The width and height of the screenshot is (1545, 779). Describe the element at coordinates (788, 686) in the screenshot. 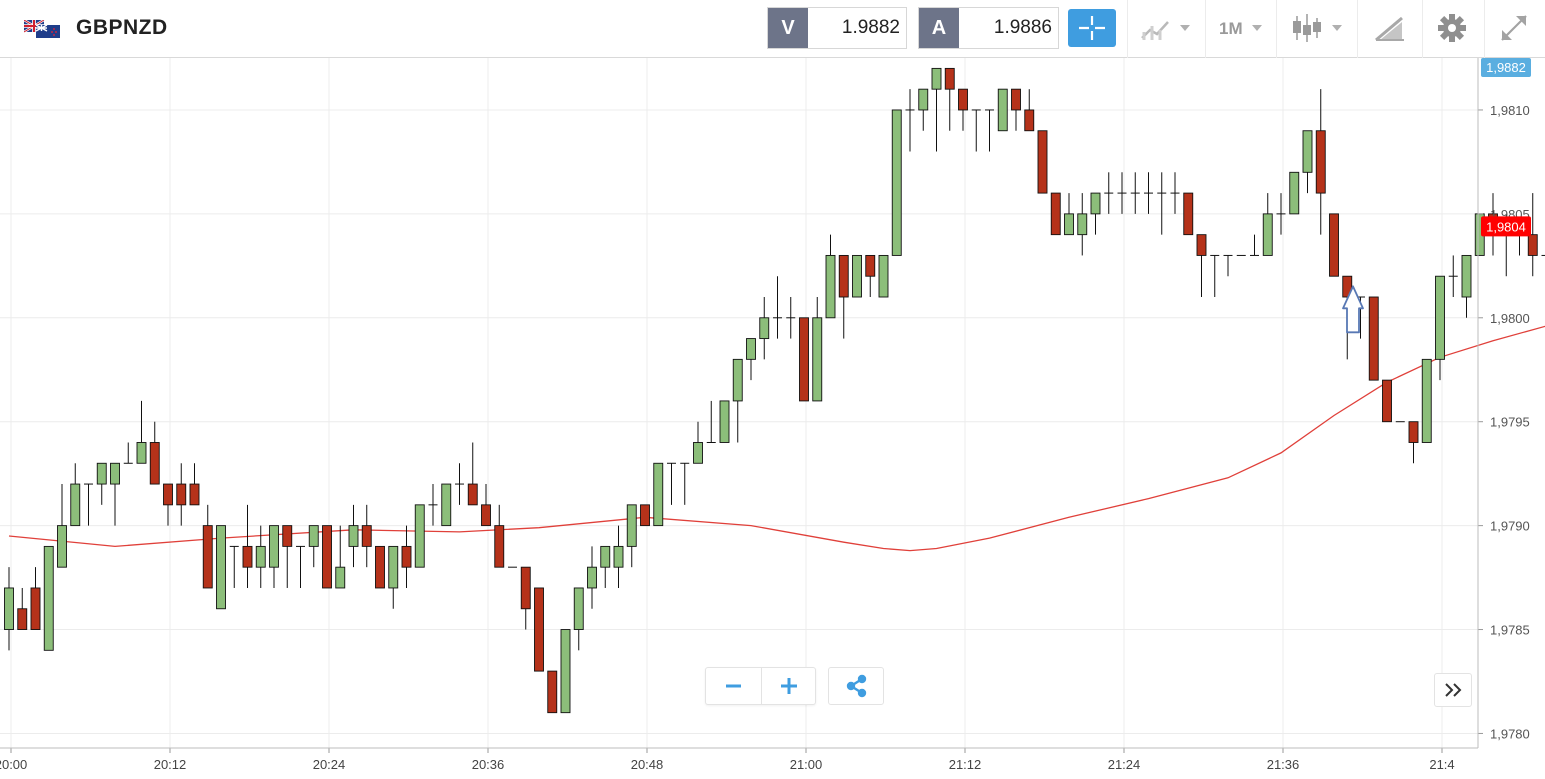

I see `zoom-in-button` at that location.